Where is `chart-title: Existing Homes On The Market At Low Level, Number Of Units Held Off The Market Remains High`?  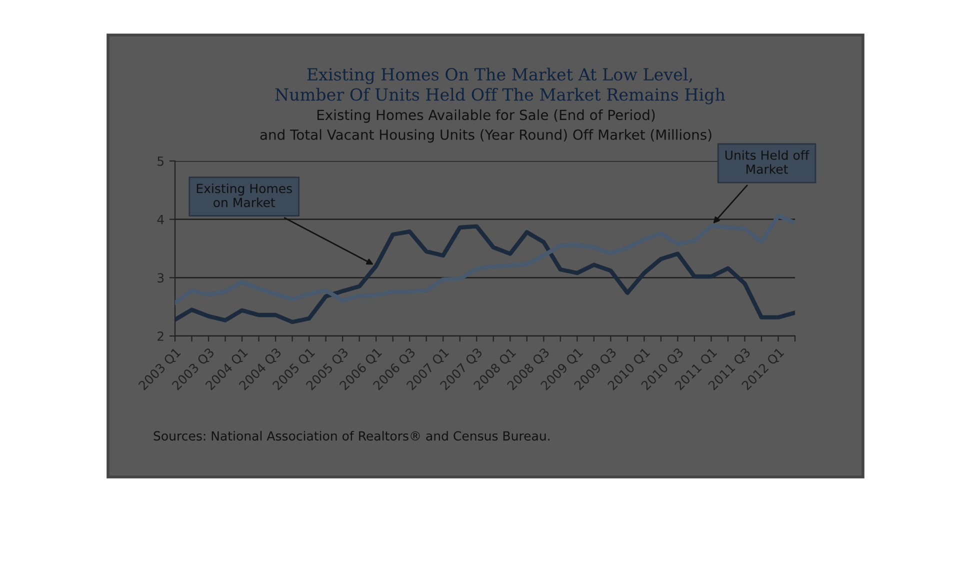
chart-title: Existing Homes On The Market At Low Level, Number Of Units Held Off The Market Remains High is located at coordinates (500, 86).